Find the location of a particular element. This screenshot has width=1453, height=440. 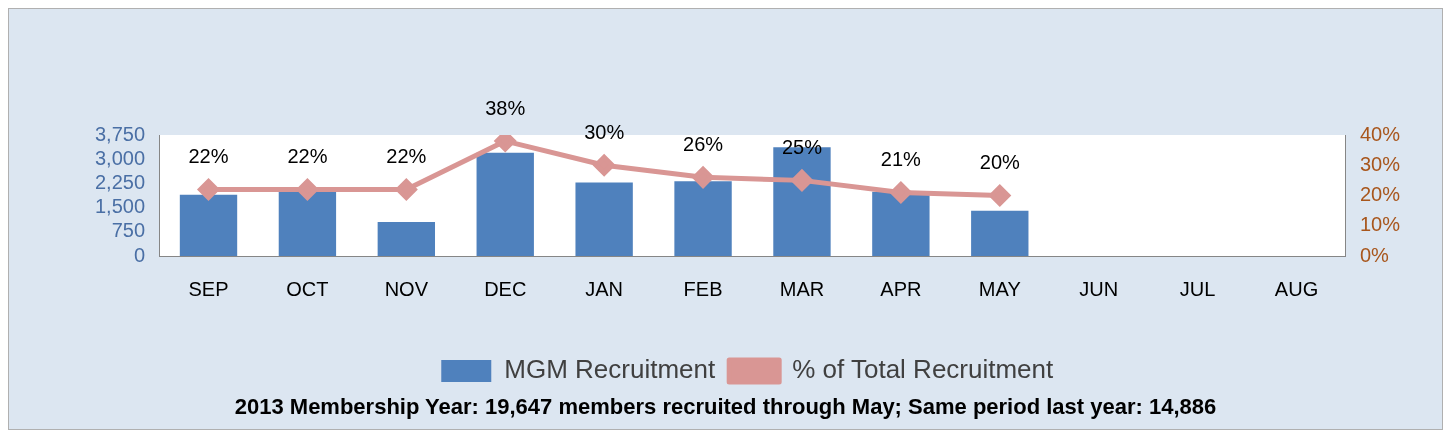

x-tick-label: JUL is located at coordinates (1197, 288).